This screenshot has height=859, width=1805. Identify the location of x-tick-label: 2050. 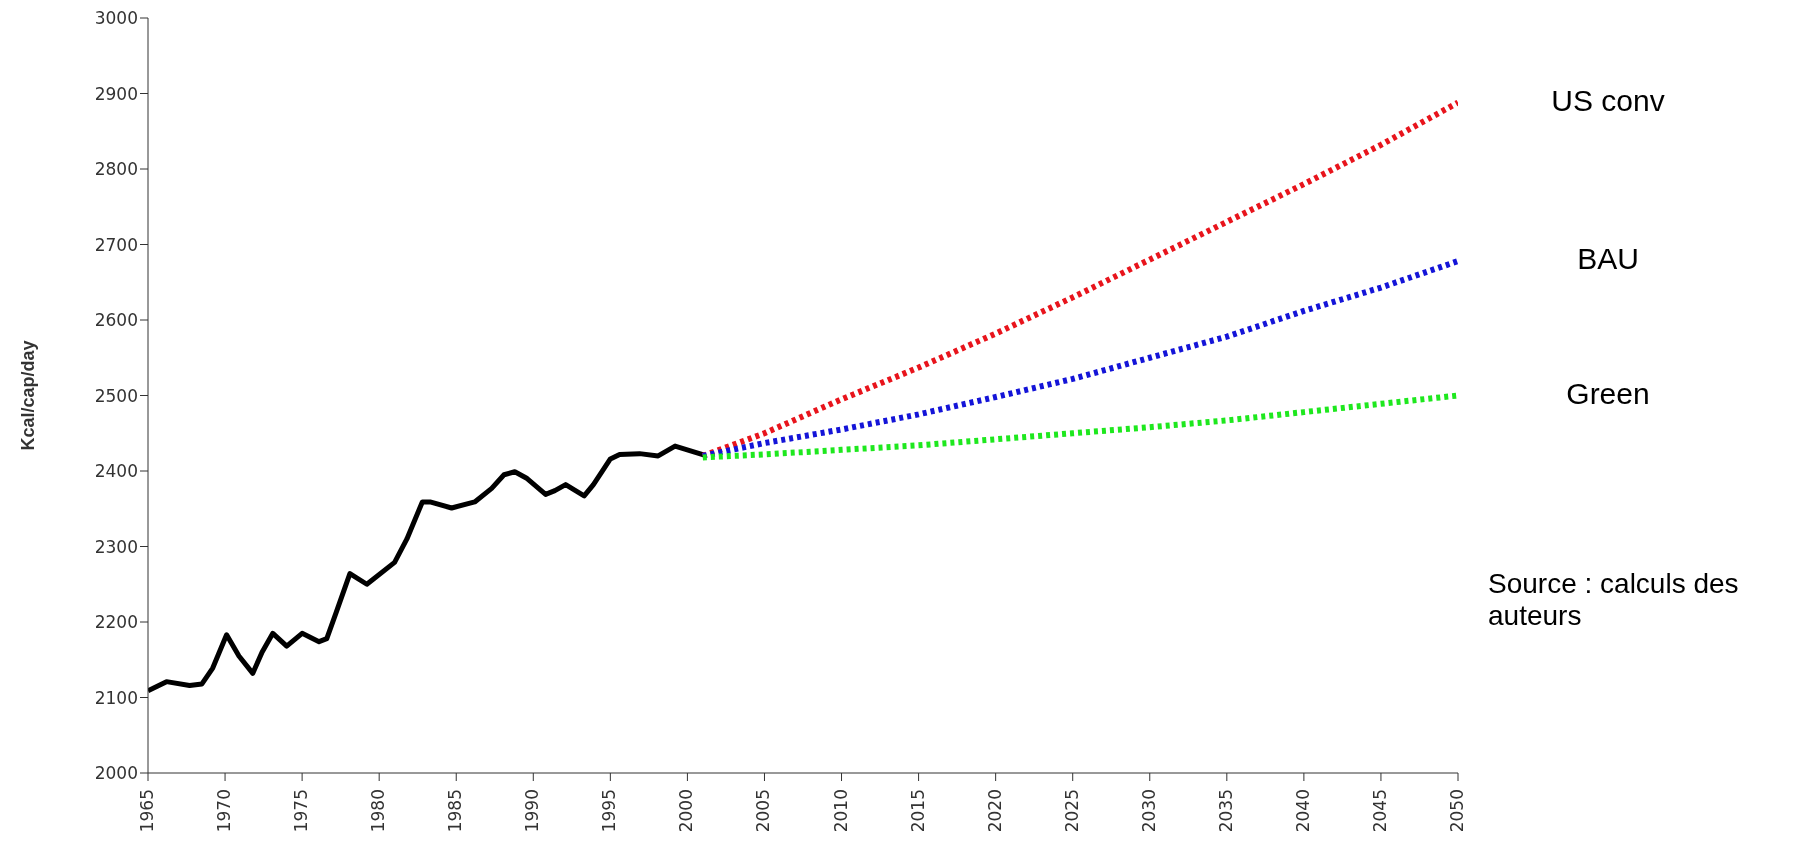
(1457, 811).